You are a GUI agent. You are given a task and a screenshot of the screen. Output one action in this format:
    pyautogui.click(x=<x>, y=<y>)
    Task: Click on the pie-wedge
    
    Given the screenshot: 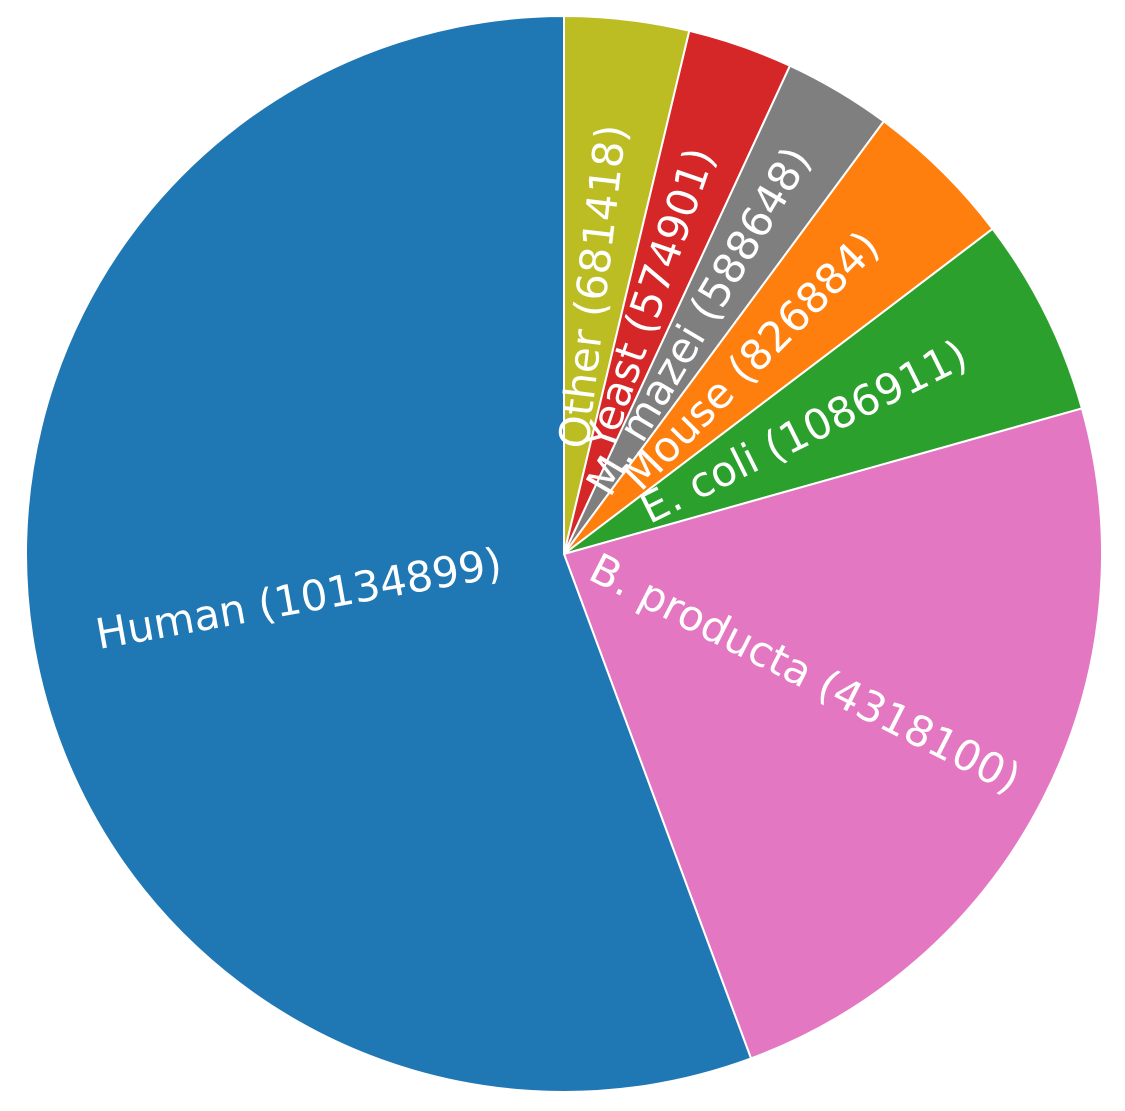 What is the action you would take?
    pyautogui.click(x=823, y=391)
    